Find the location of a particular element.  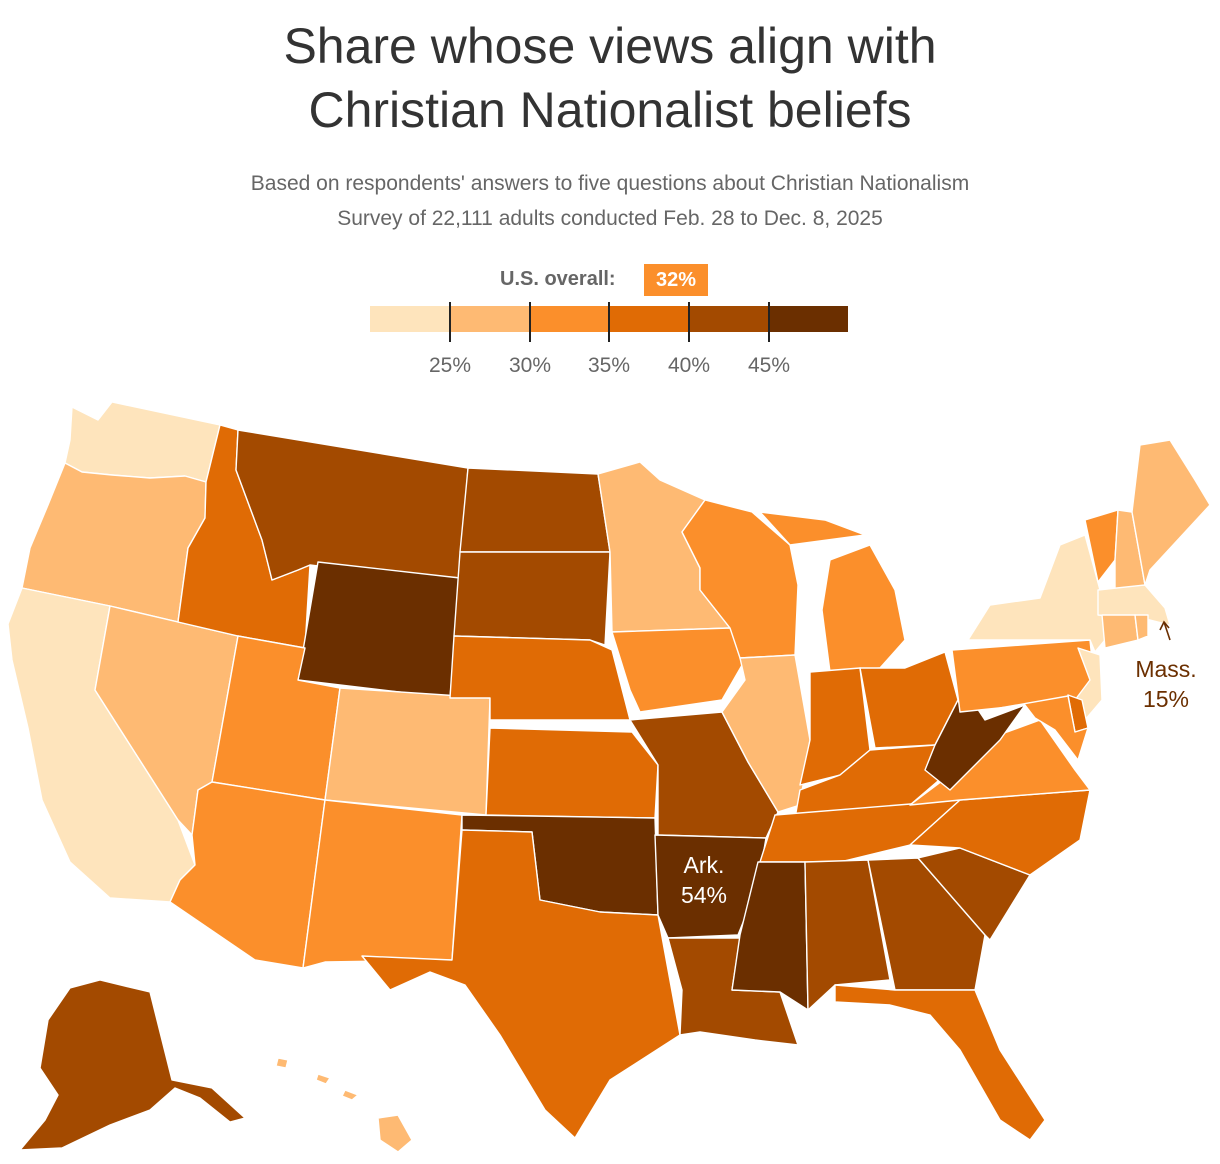

state-sd is located at coordinates (532, 598).